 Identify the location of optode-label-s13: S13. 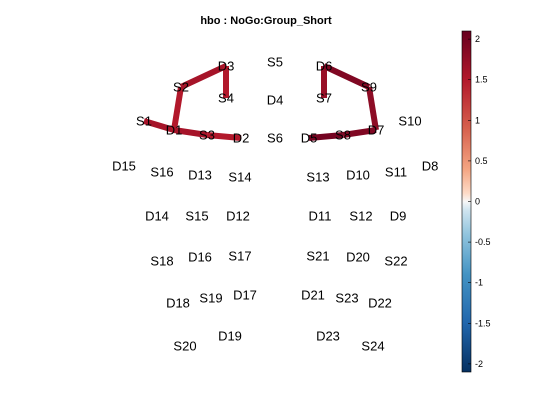
(317, 177).